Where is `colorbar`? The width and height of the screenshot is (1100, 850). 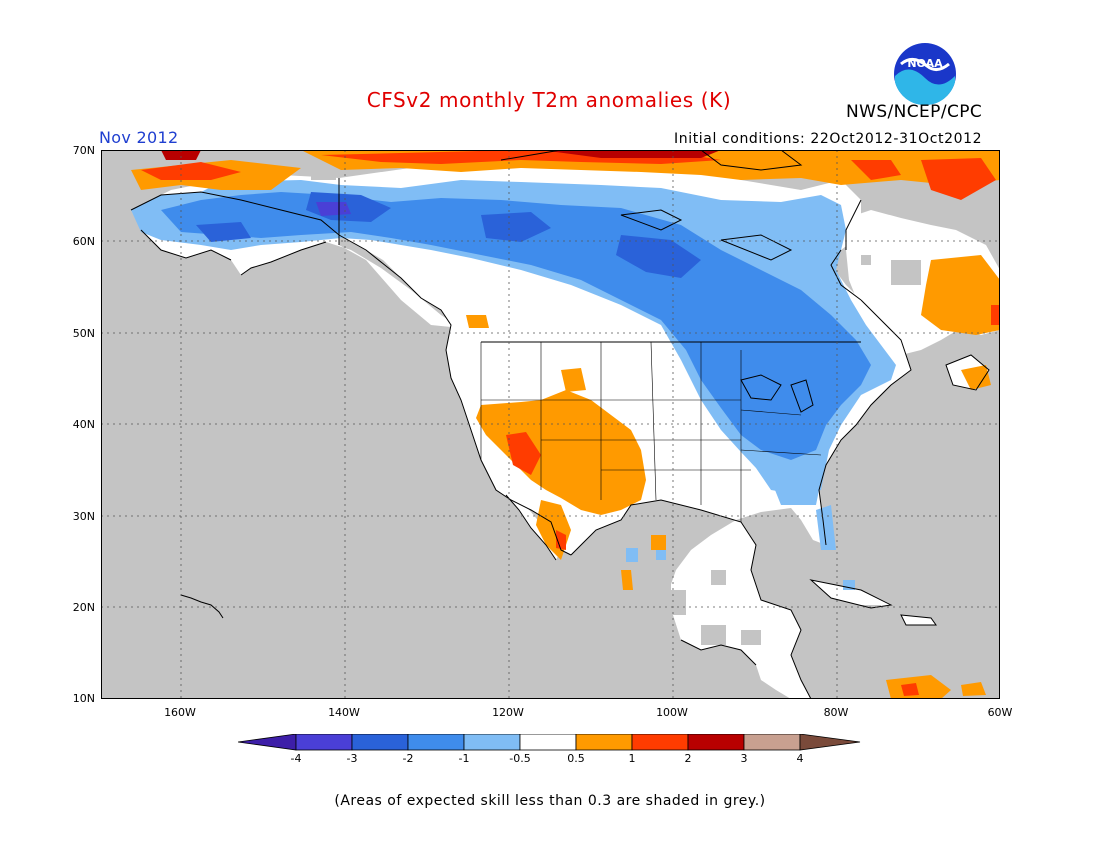 colorbar is located at coordinates (549, 742).